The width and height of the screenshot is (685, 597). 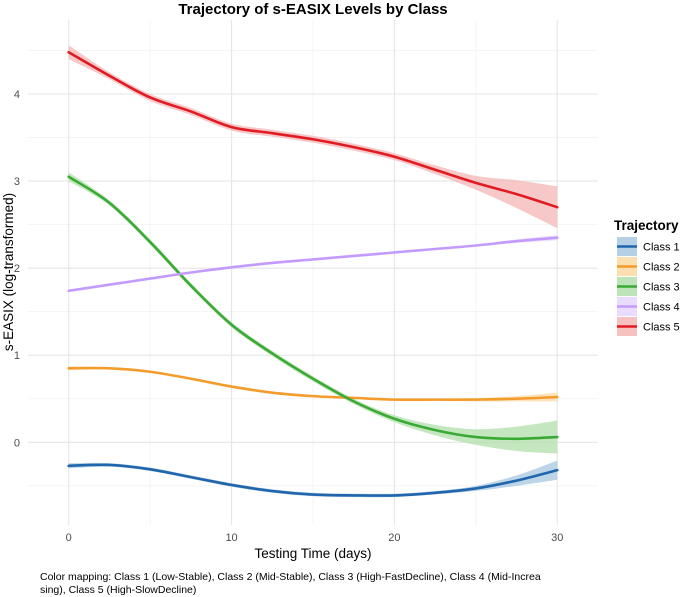 I want to click on y-tick-label: 2, so click(x=17, y=269).